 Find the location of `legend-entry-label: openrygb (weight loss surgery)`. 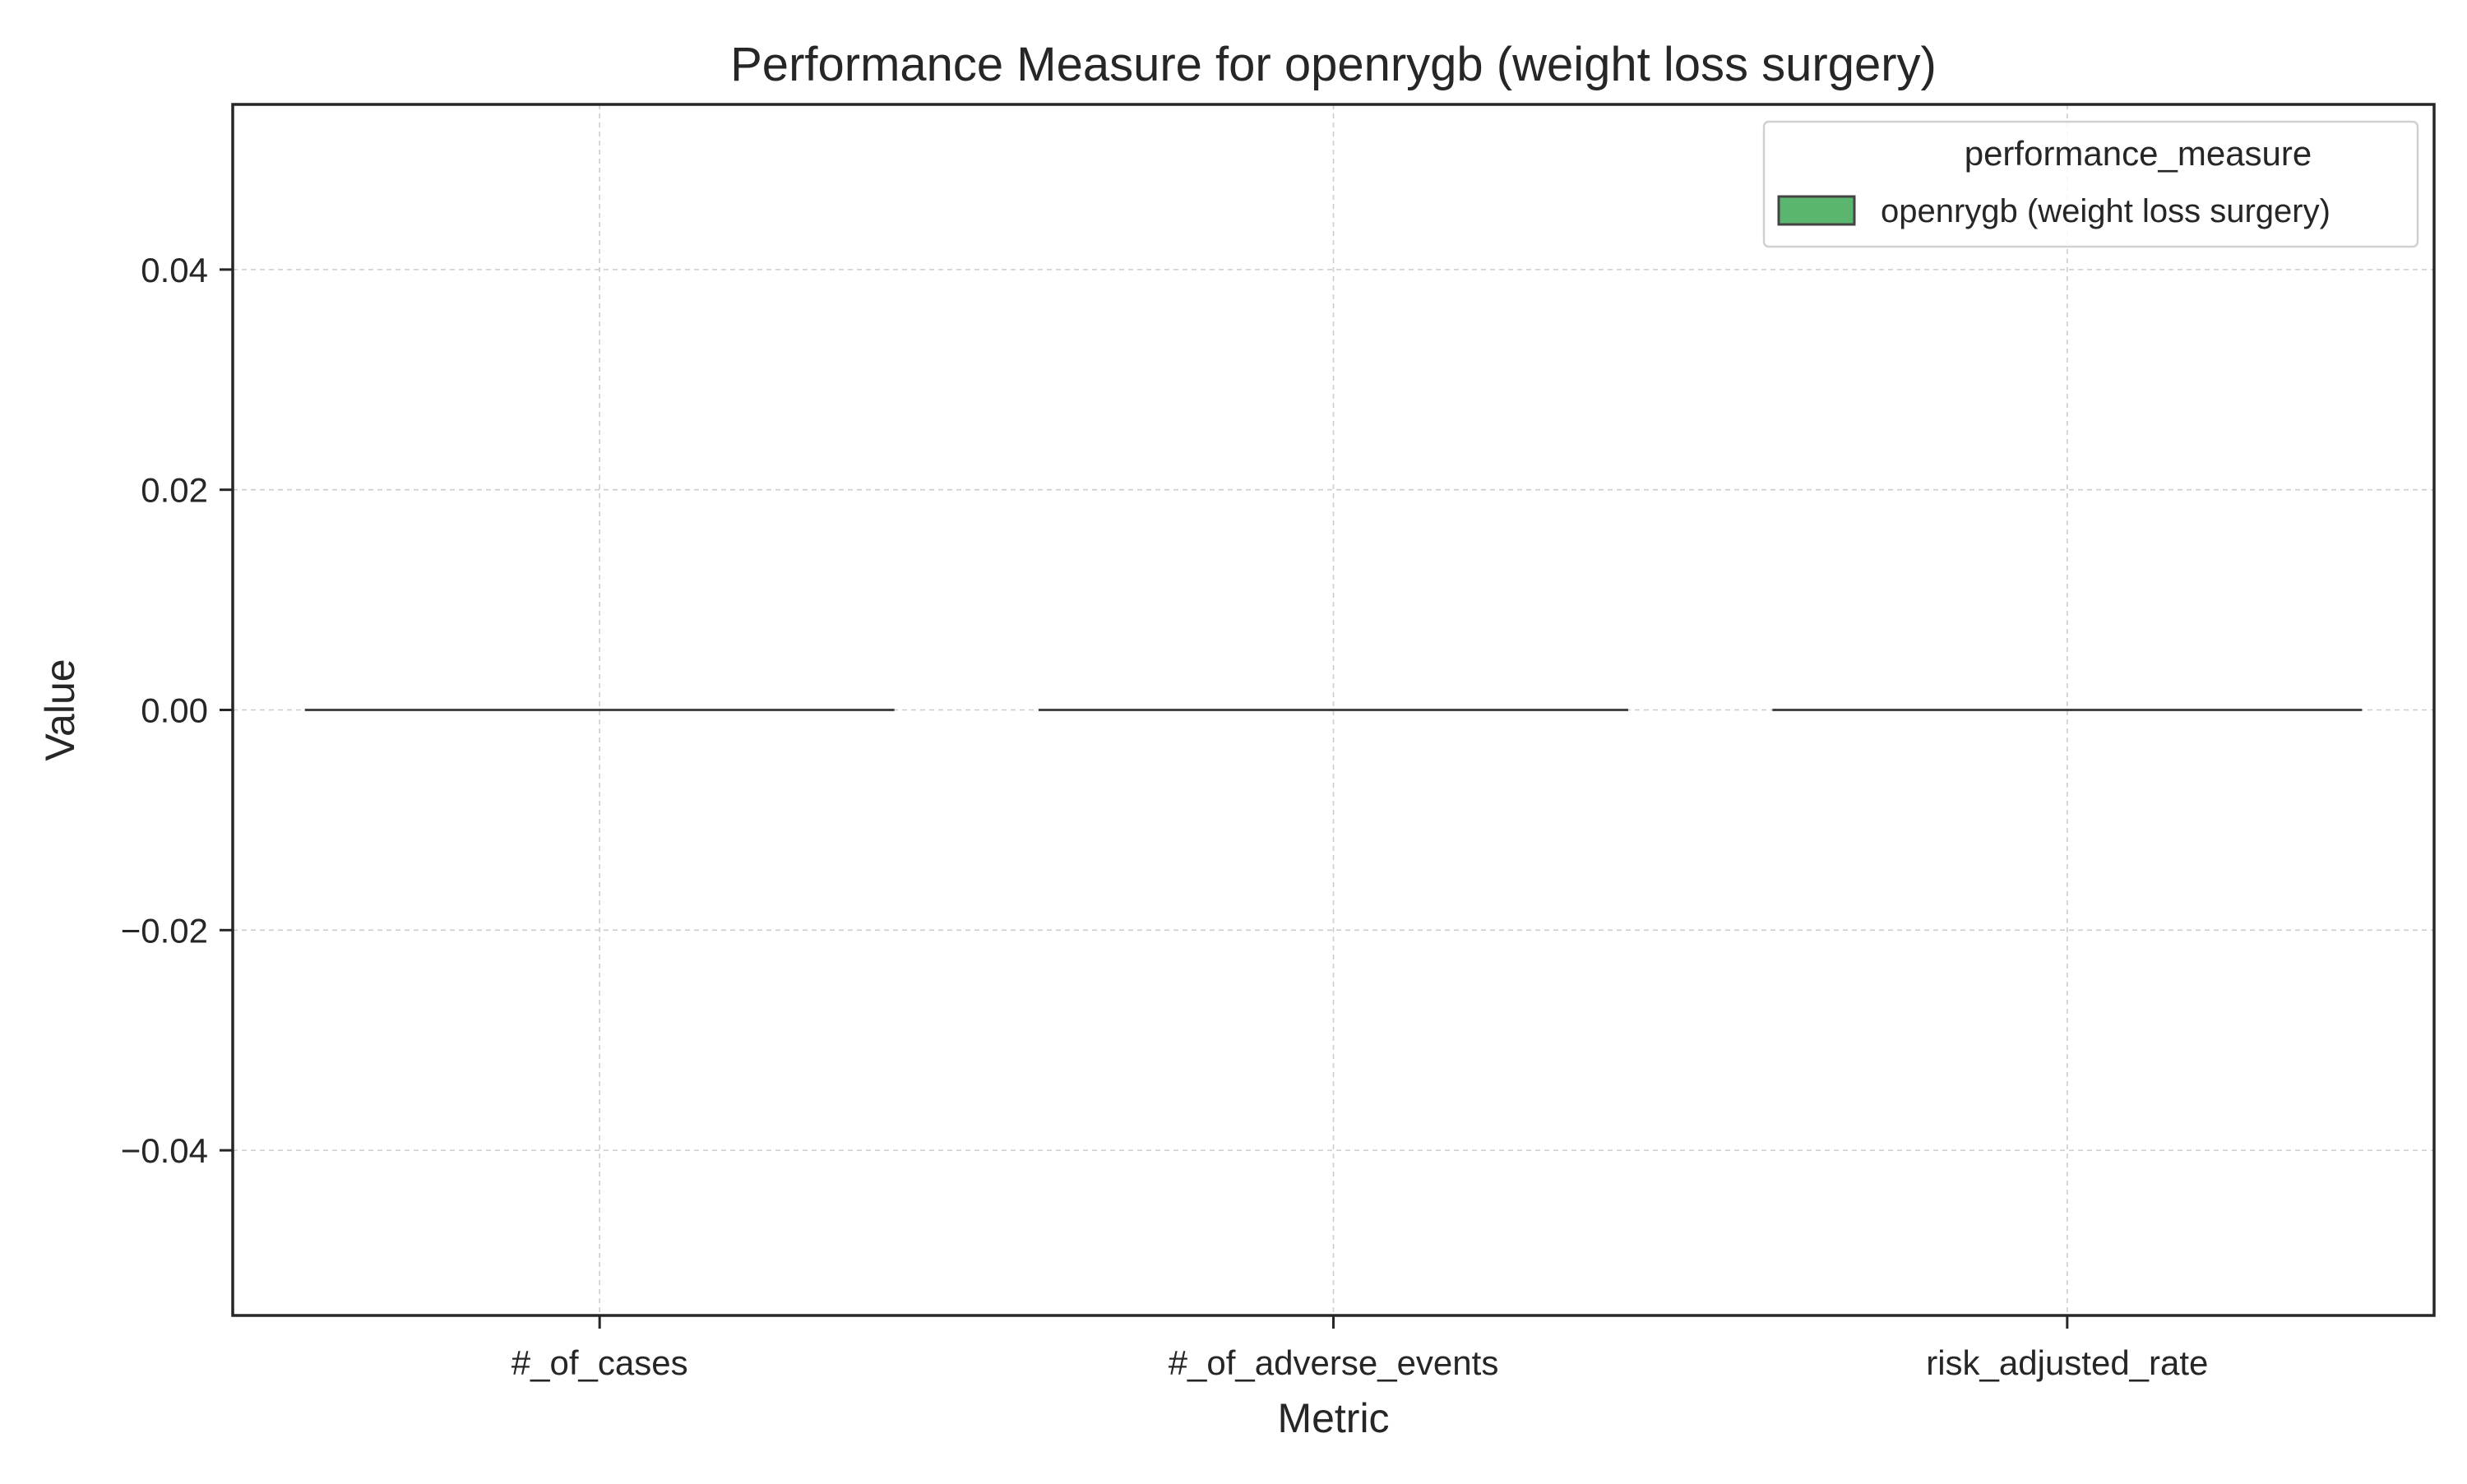

legend-entry-label: openrygb (weight loss surgery) is located at coordinates (2106, 211).